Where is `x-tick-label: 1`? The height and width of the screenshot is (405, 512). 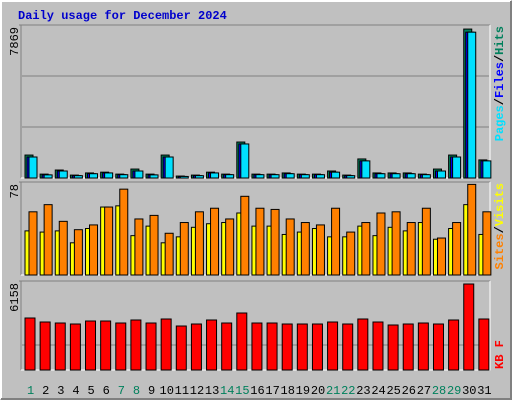 x-tick-label: 1 is located at coordinates (30, 391).